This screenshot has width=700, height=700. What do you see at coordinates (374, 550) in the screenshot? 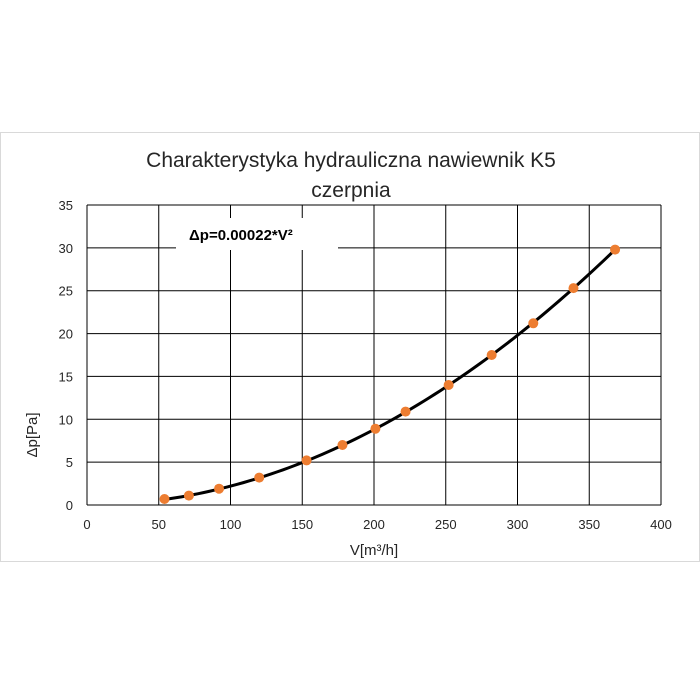
I see `x-axis-label: V[m³/h]` at bounding box center [374, 550].